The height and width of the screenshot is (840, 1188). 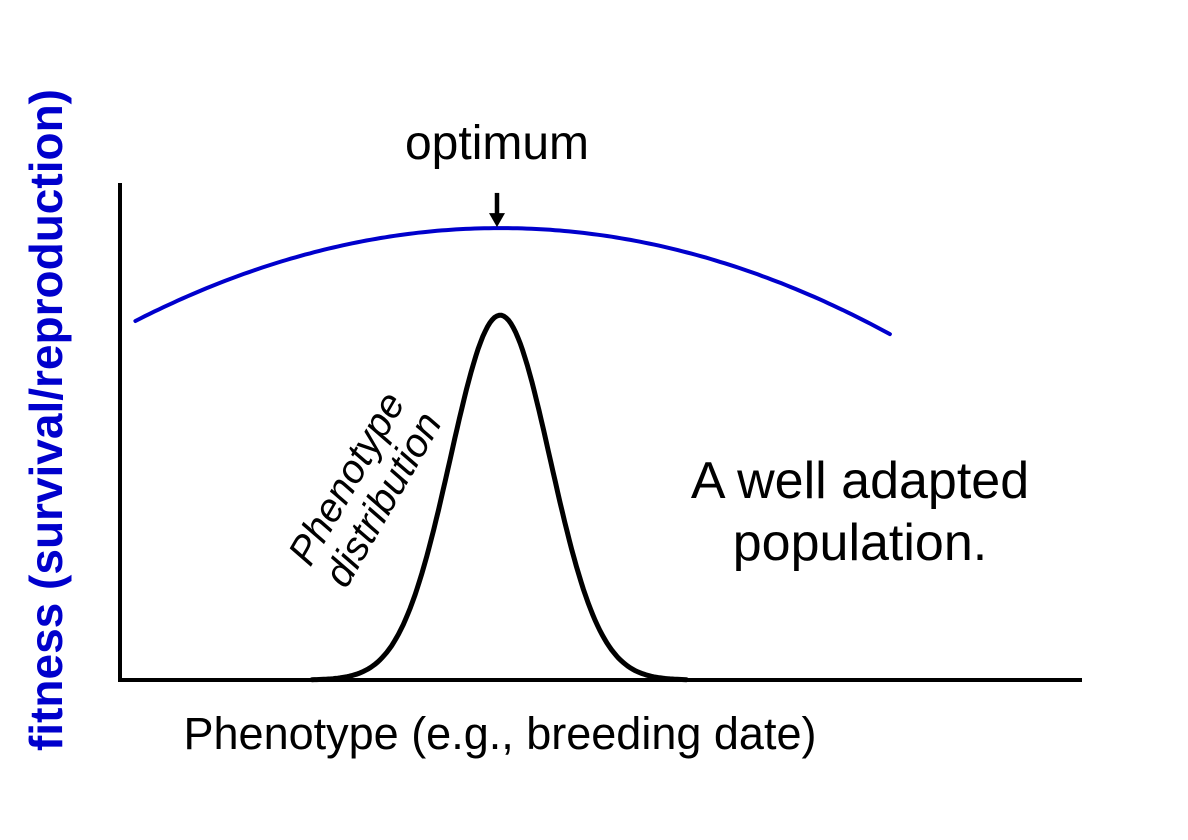 What do you see at coordinates (499, 497) in the screenshot?
I see `phenotype-distribution-curve` at bounding box center [499, 497].